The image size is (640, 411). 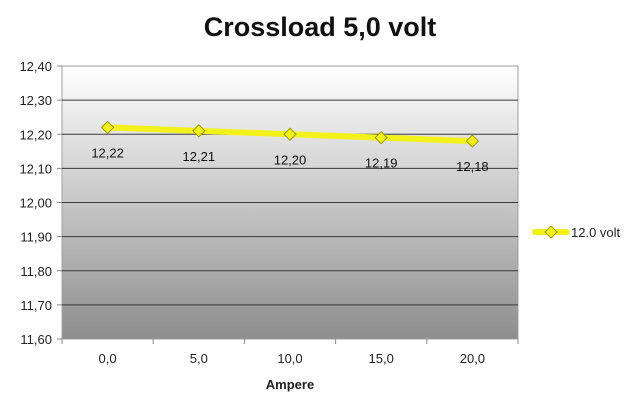 What do you see at coordinates (107, 152) in the screenshot?
I see `data-label: 12,22` at bounding box center [107, 152].